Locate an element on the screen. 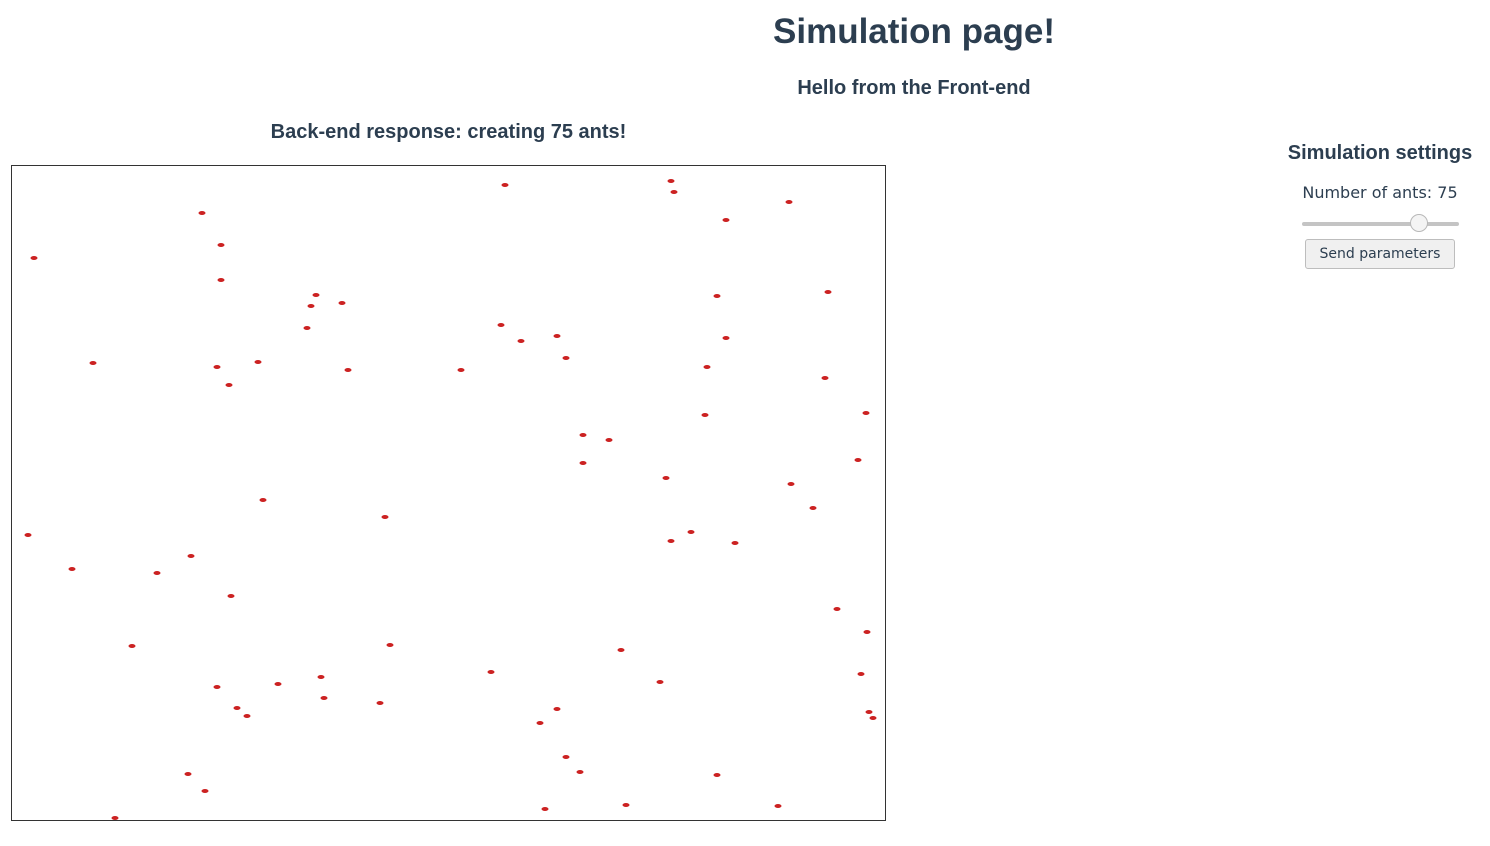  page-title: Simulation page! is located at coordinates (914, 31).